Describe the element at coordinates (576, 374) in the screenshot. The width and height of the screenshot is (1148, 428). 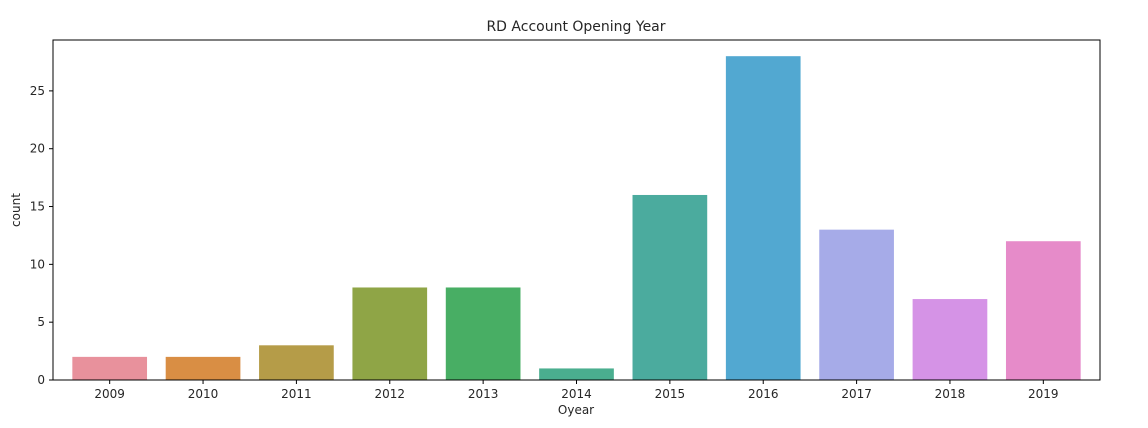
I see `bar-2014` at that location.